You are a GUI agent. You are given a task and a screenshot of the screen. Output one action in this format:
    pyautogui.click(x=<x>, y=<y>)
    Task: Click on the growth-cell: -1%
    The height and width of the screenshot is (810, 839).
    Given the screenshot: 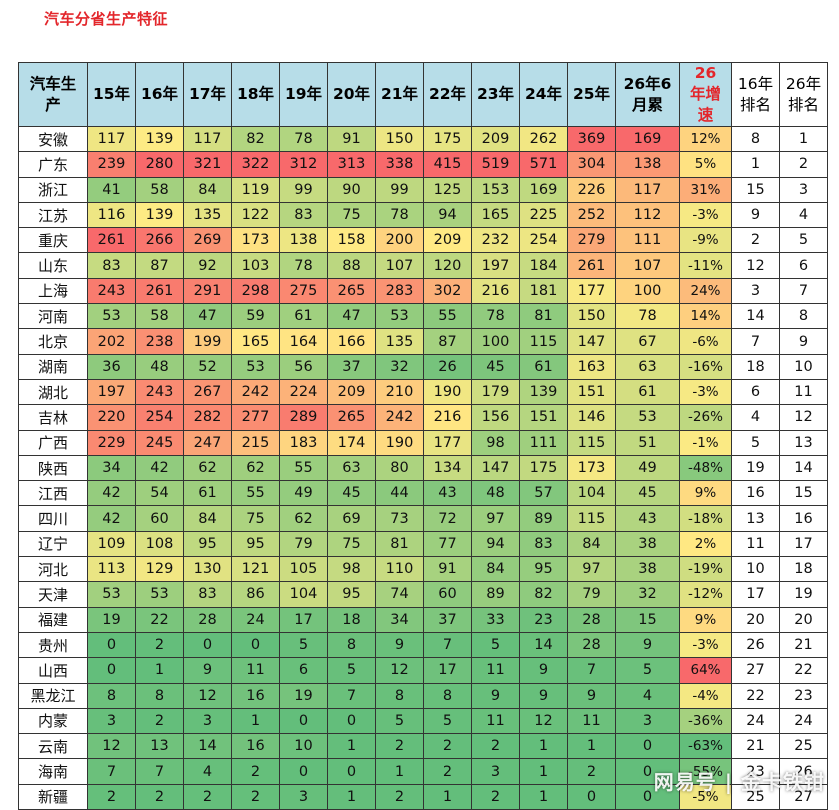 What is the action you would take?
    pyautogui.click(x=705, y=442)
    